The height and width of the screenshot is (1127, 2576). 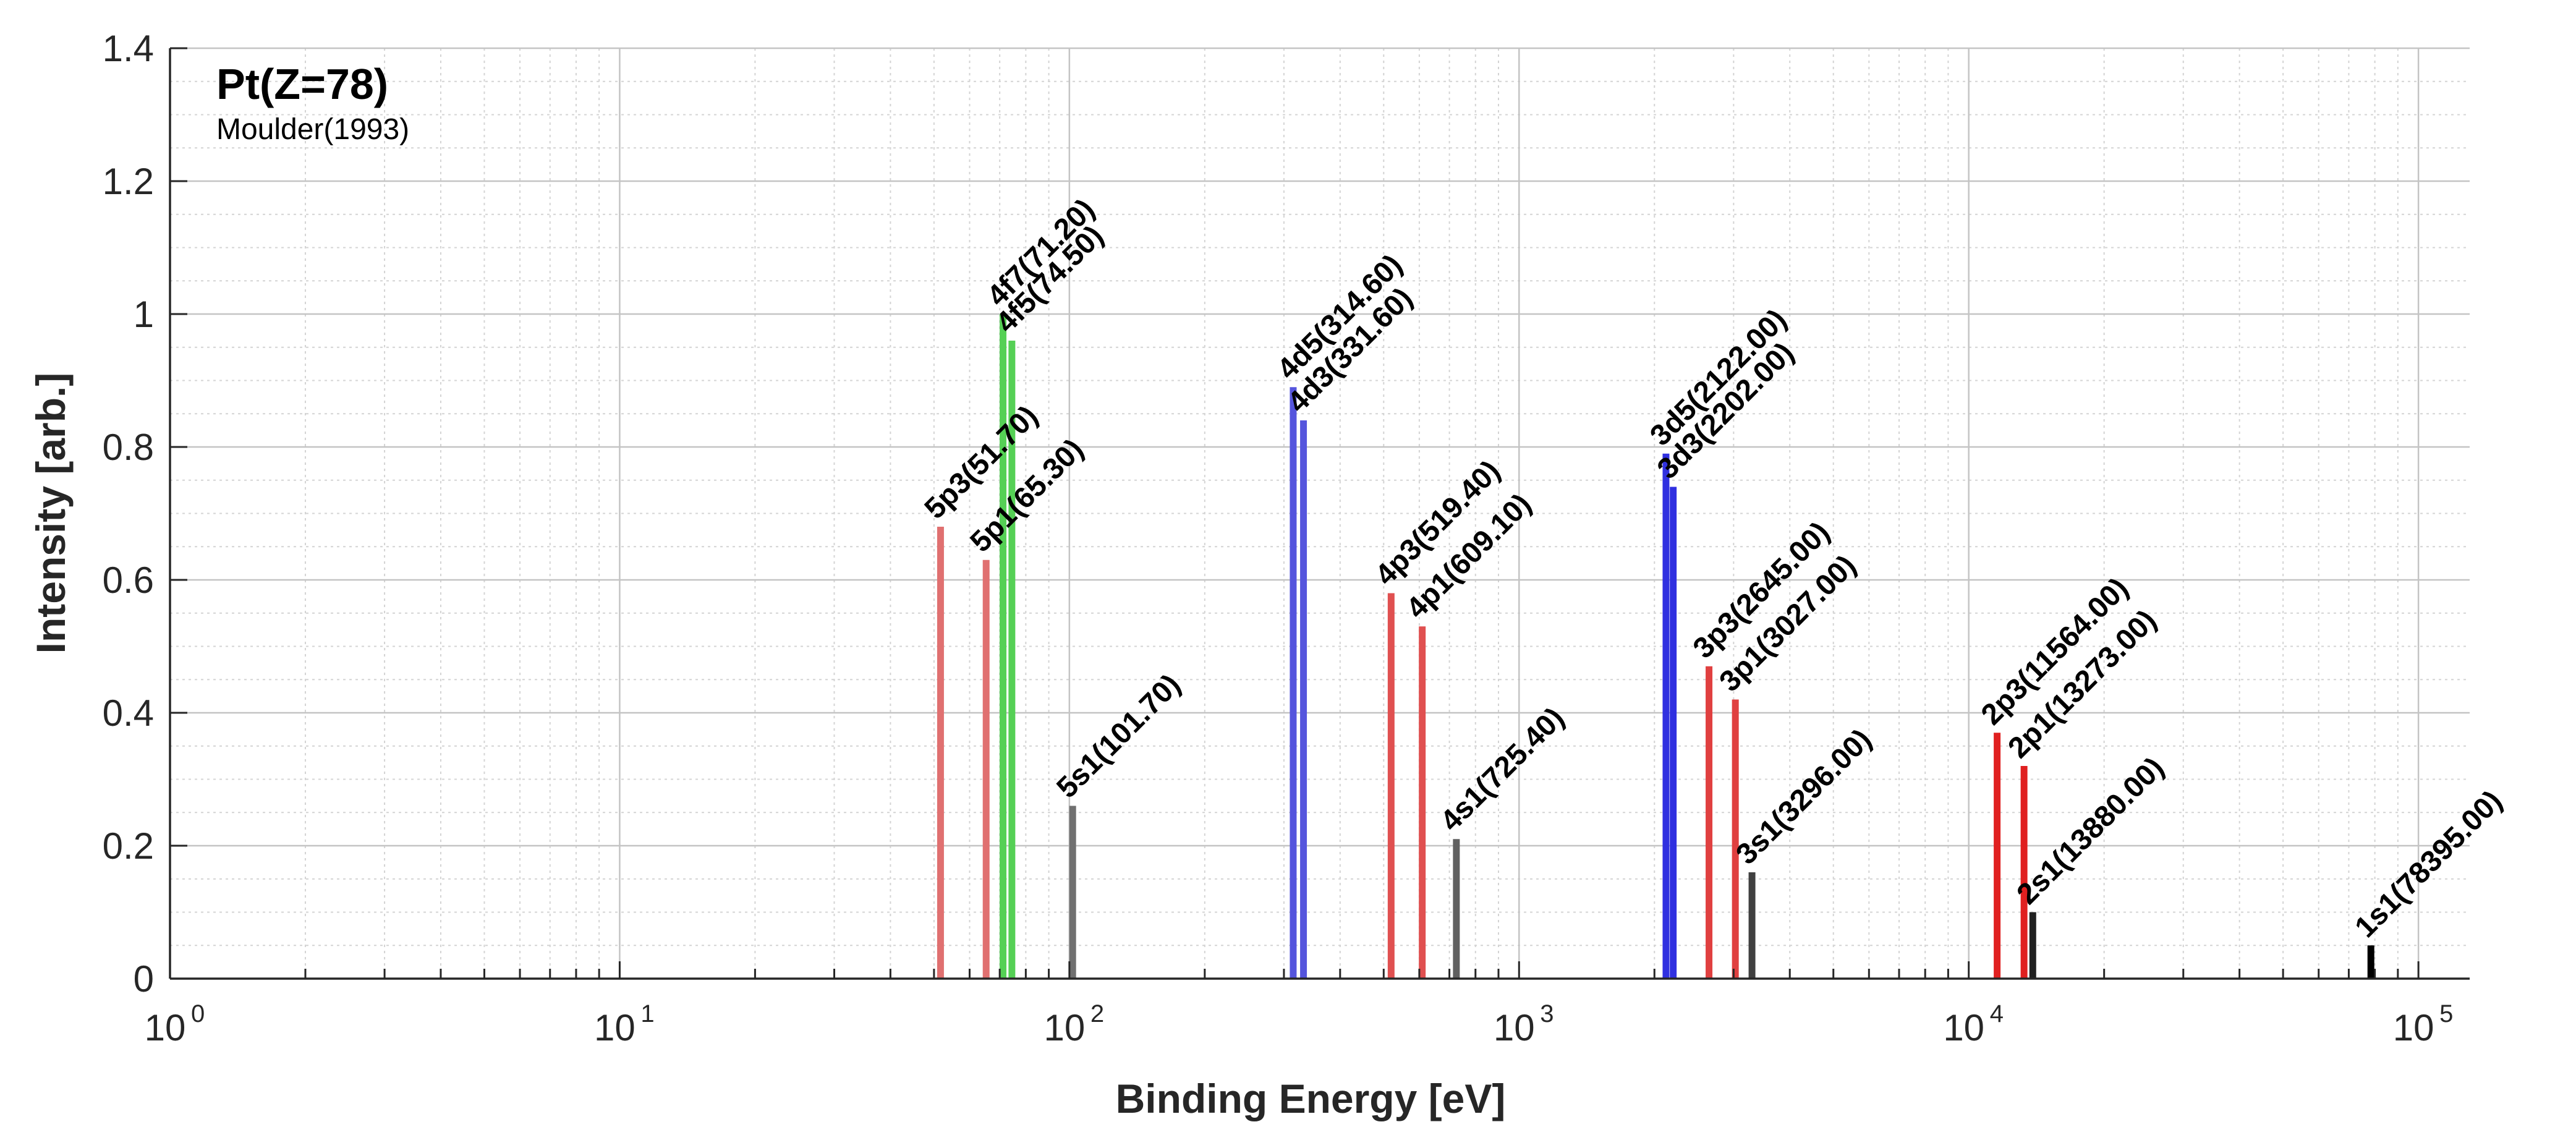 I want to click on peak-label: 3s1(3296.00), so click(x=1803, y=797).